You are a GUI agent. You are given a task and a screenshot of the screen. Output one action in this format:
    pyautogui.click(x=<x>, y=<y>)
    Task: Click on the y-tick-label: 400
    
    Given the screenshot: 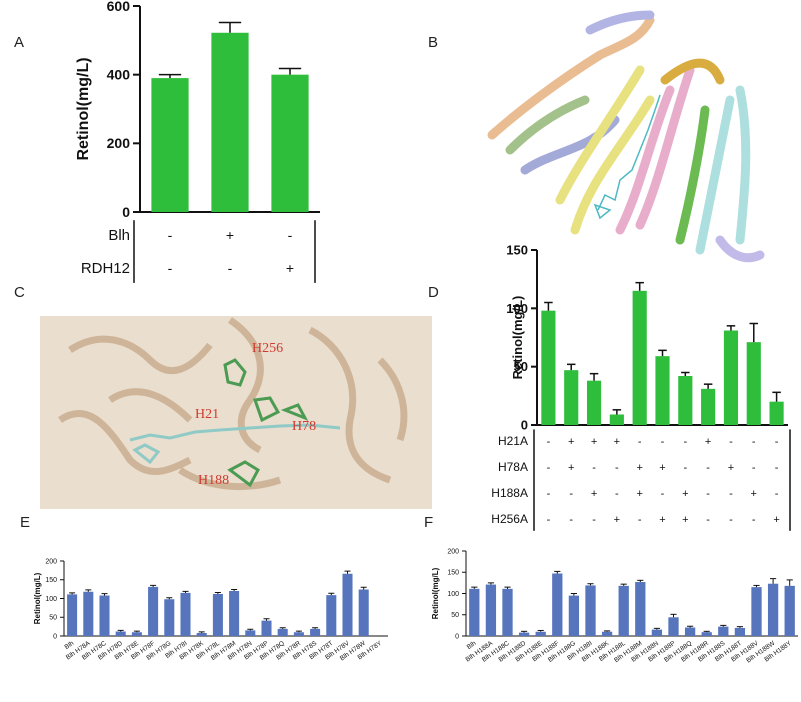 What is the action you would take?
    pyautogui.click(x=119, y=75)
    